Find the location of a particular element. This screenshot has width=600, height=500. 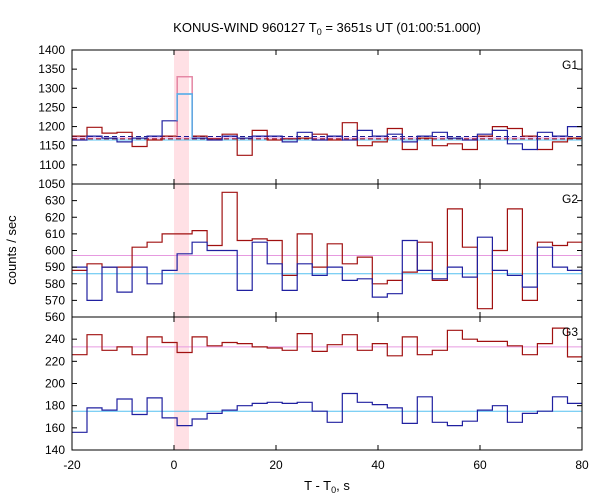

y-tick-label: 1400 is located at coordinates (51, 50).